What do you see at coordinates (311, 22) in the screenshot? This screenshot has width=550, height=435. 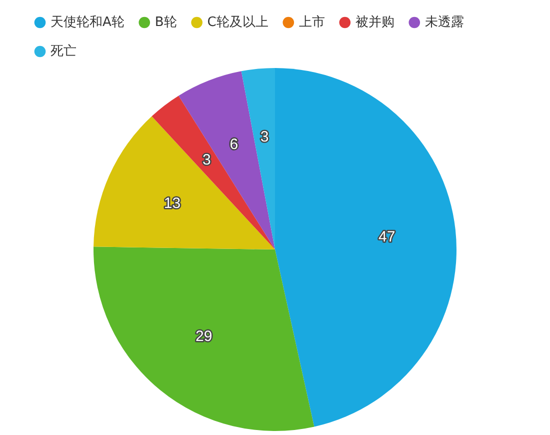 I see `legend-label: 上市` at bounding box center [311, 22].